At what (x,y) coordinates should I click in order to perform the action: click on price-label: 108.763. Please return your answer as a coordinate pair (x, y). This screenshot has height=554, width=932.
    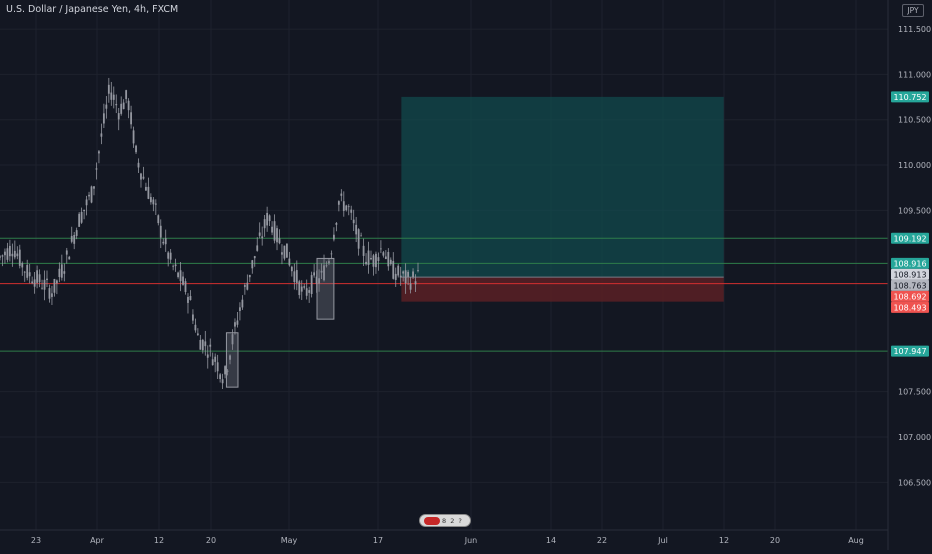
    Looking at the image, I should click on (910, 285).